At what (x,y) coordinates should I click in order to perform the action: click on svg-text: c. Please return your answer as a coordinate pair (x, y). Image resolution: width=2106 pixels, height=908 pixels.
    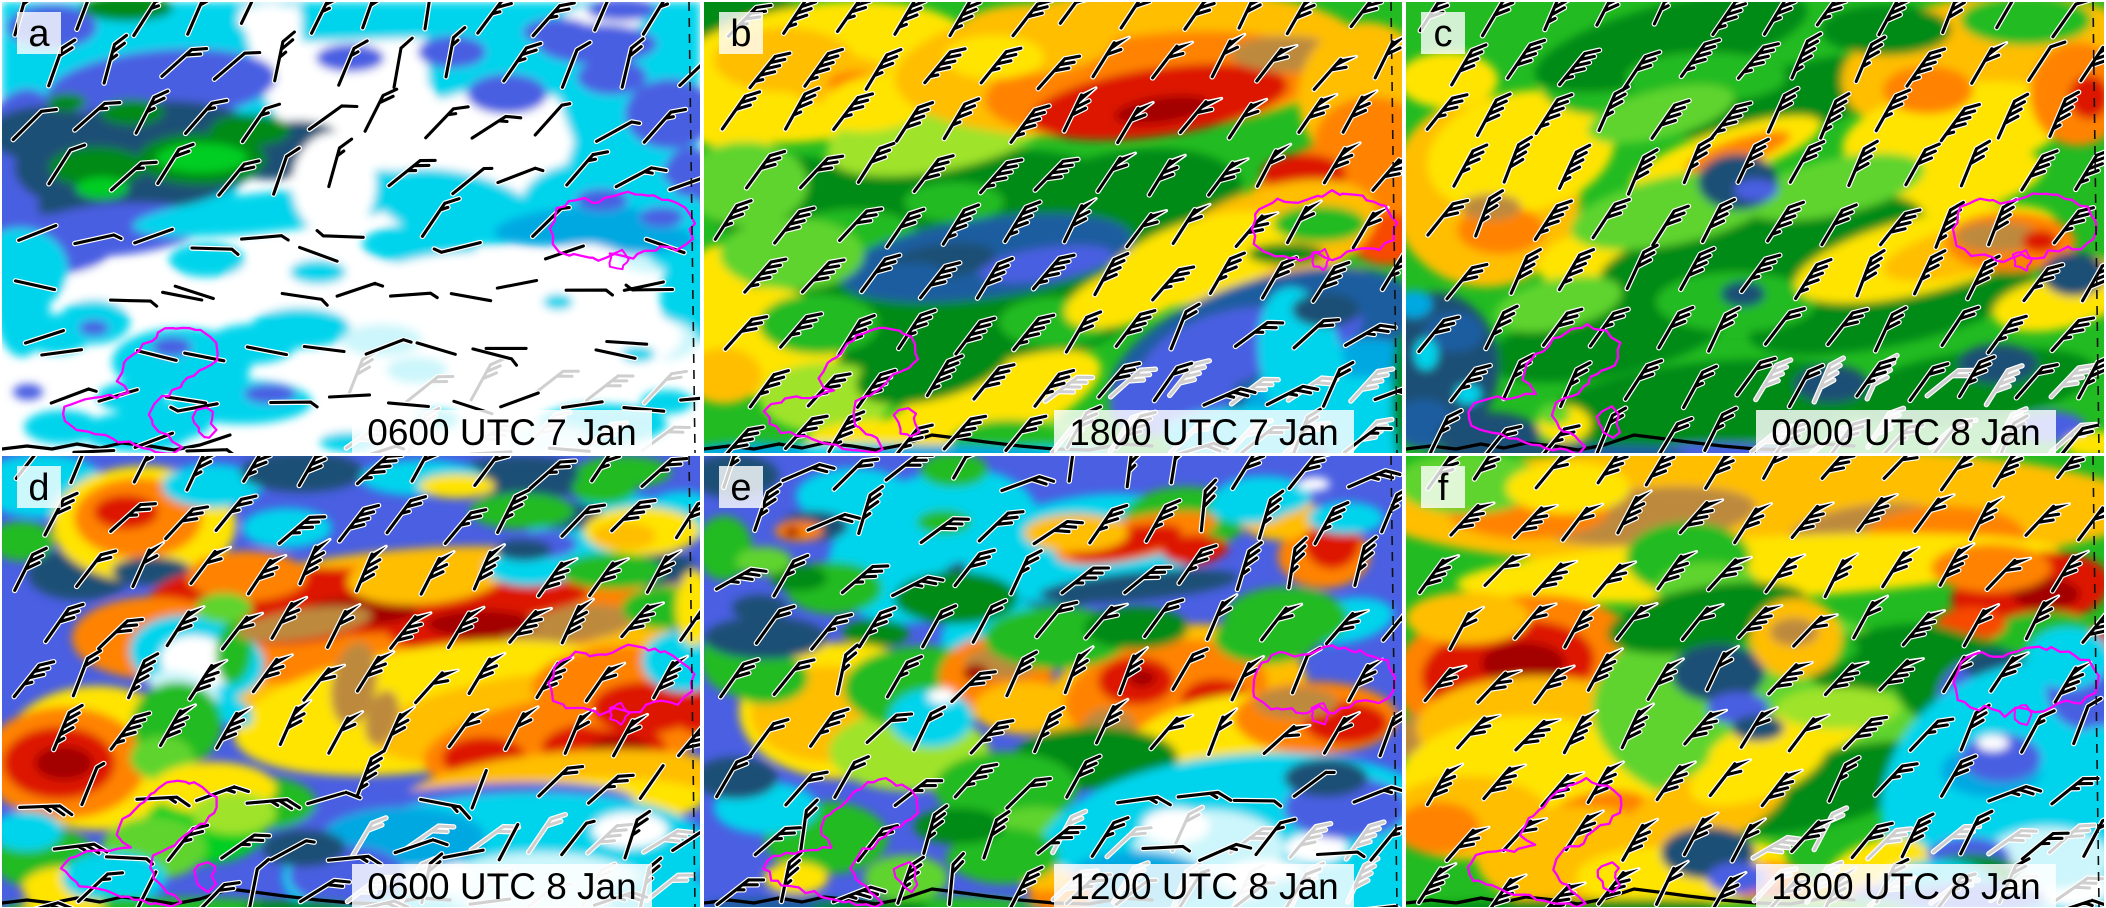
    Looking at the image, I should click on (1443, 34).